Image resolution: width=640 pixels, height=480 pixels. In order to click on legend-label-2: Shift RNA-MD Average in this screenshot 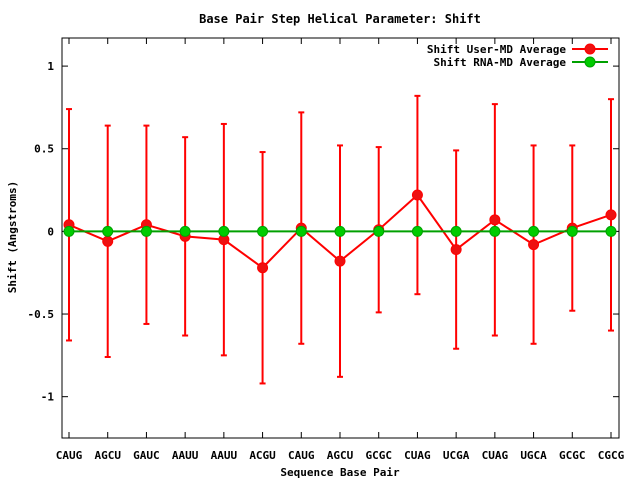, I will do `click(500, 62)`.